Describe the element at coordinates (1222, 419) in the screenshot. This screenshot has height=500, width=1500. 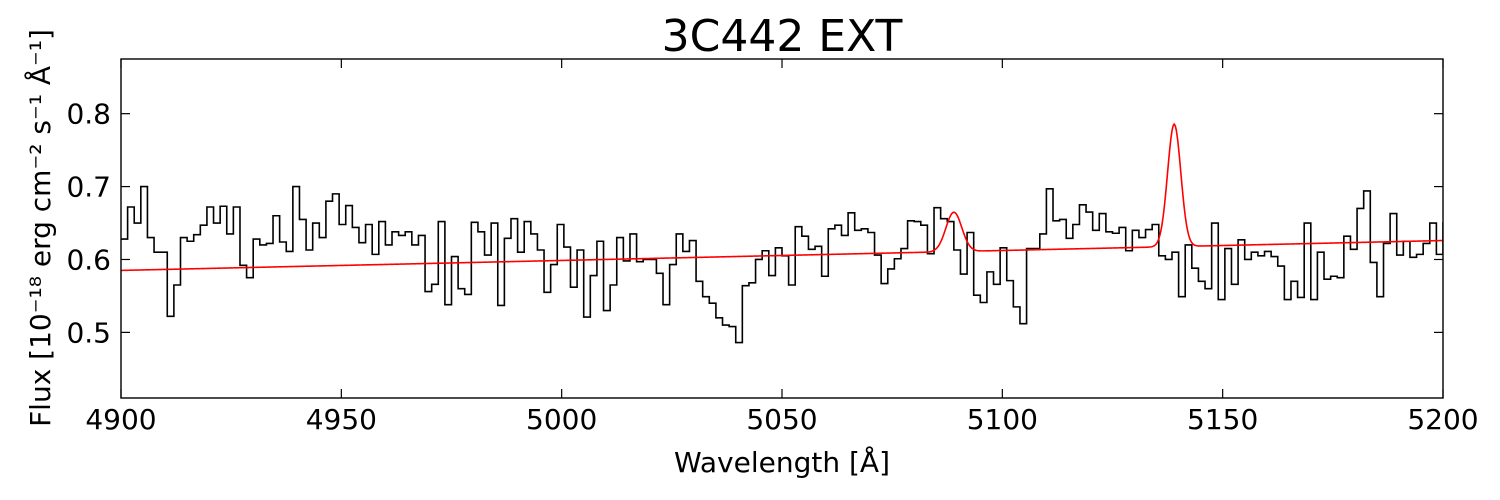
I see `x-tick-label: 5150` at that location.